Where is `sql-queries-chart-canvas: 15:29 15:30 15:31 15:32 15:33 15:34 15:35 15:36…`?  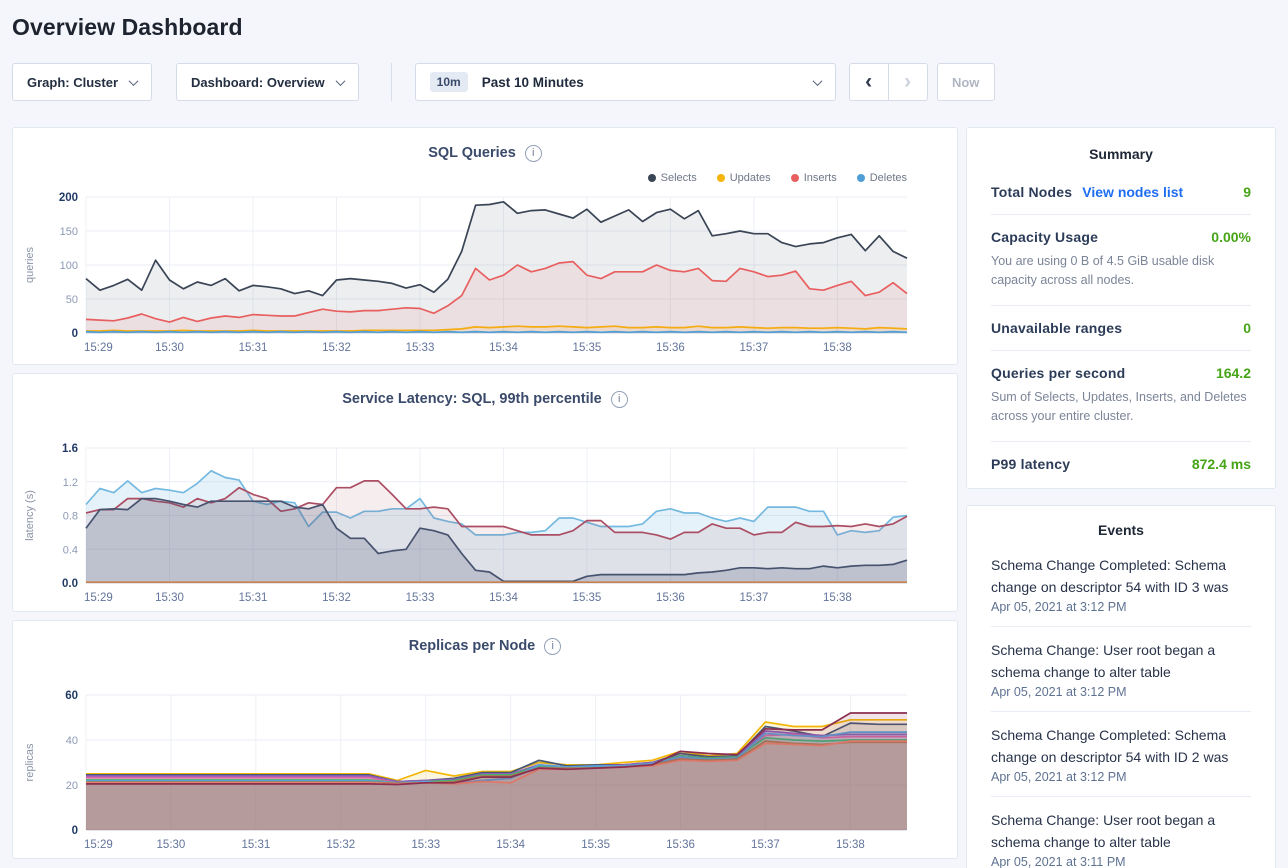
sql-queries-chart-canvas: 15:29 15:30 15:31 15:32 15:33 15:34 15:35 15:36… is located at coordinates (485, 276).